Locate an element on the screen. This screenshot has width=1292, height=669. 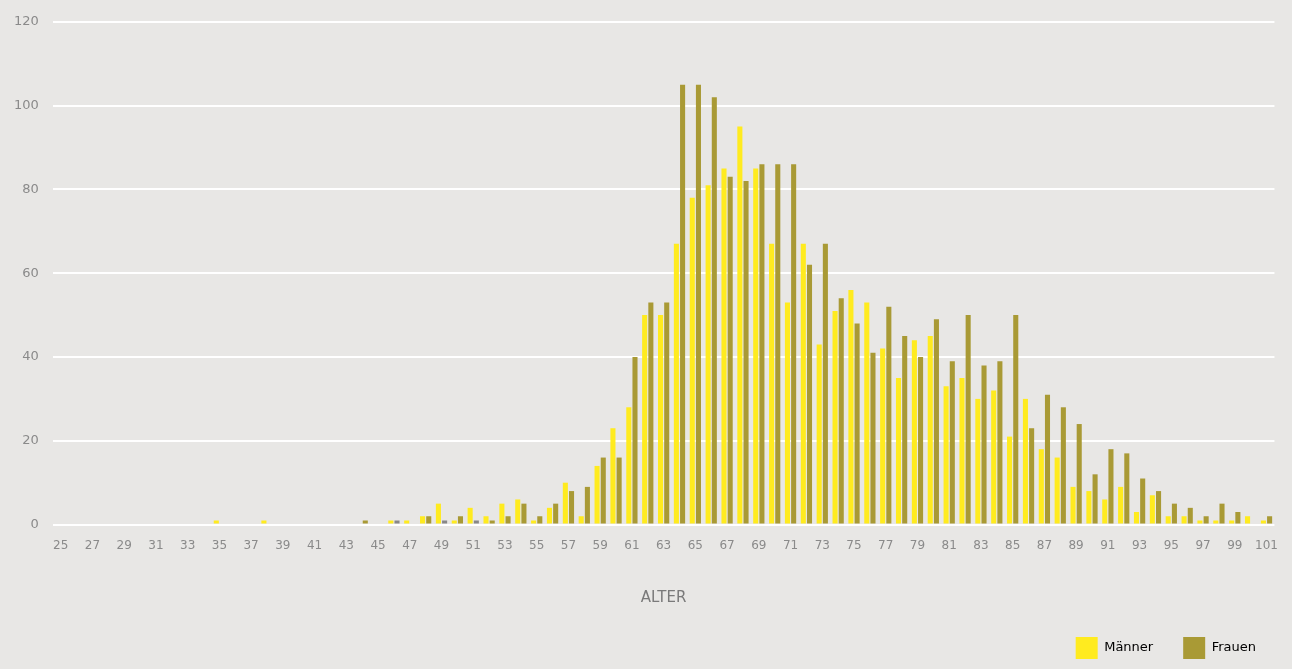
x-tick-label: 73 is located at coordinates (822, 544).